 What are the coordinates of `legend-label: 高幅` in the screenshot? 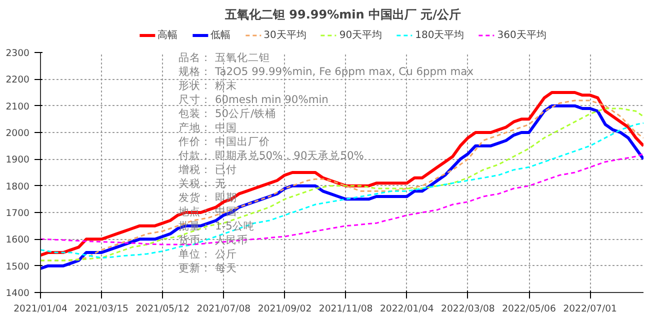 It's located at (168, 35).